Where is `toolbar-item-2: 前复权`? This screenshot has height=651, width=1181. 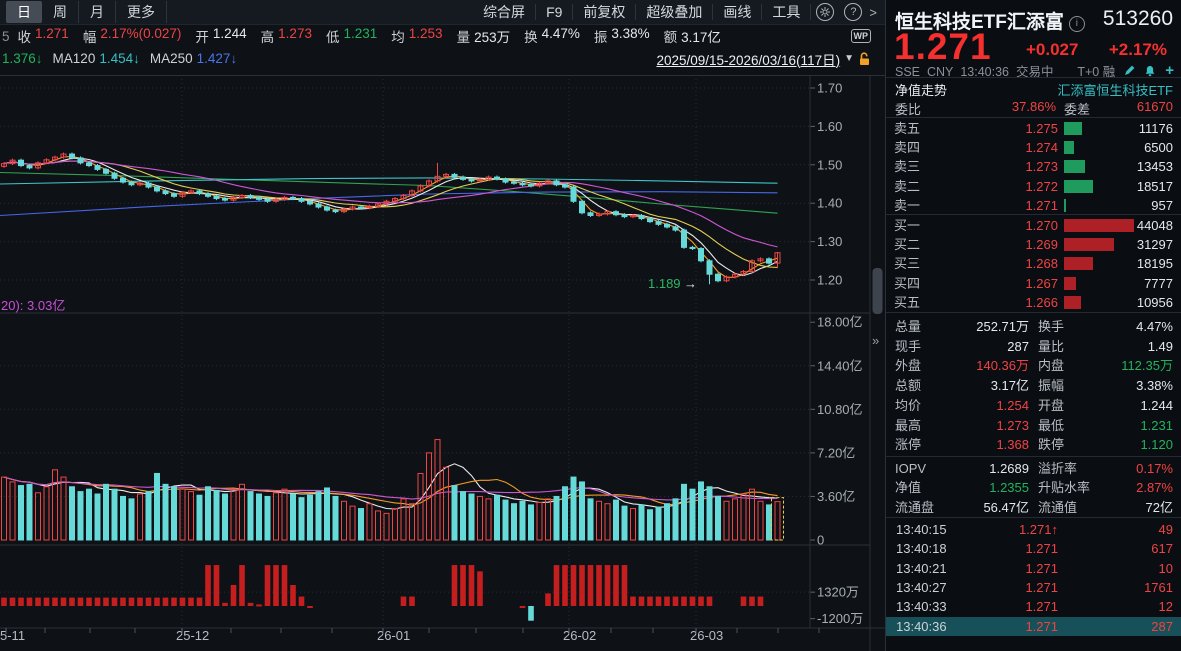 toolbar-item-2: 前复权 is located at coordinates (605, 12).